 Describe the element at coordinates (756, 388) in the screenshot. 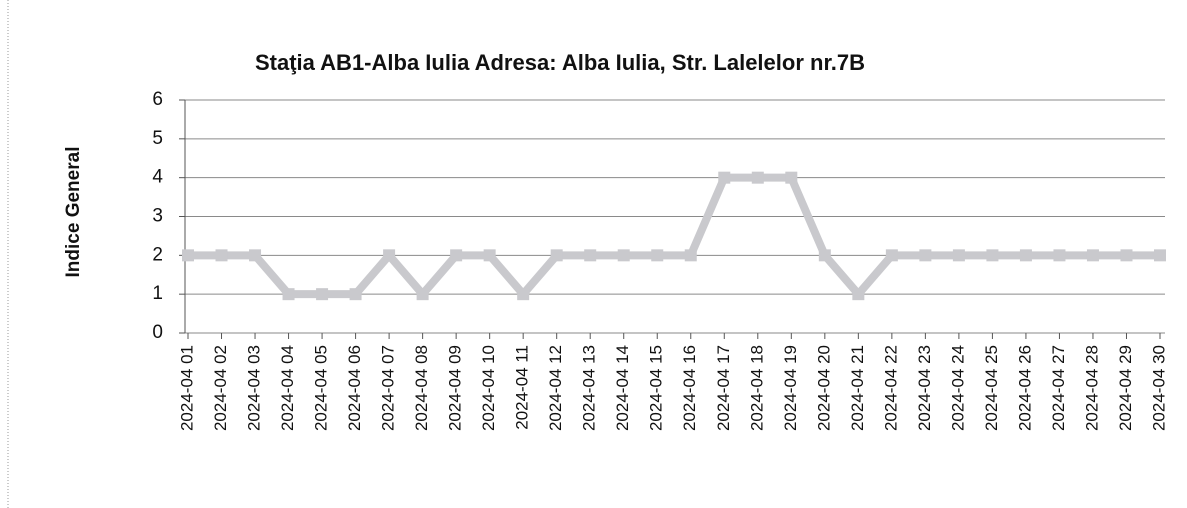

I see `x-tick-label: 2024-04 18` at that location.